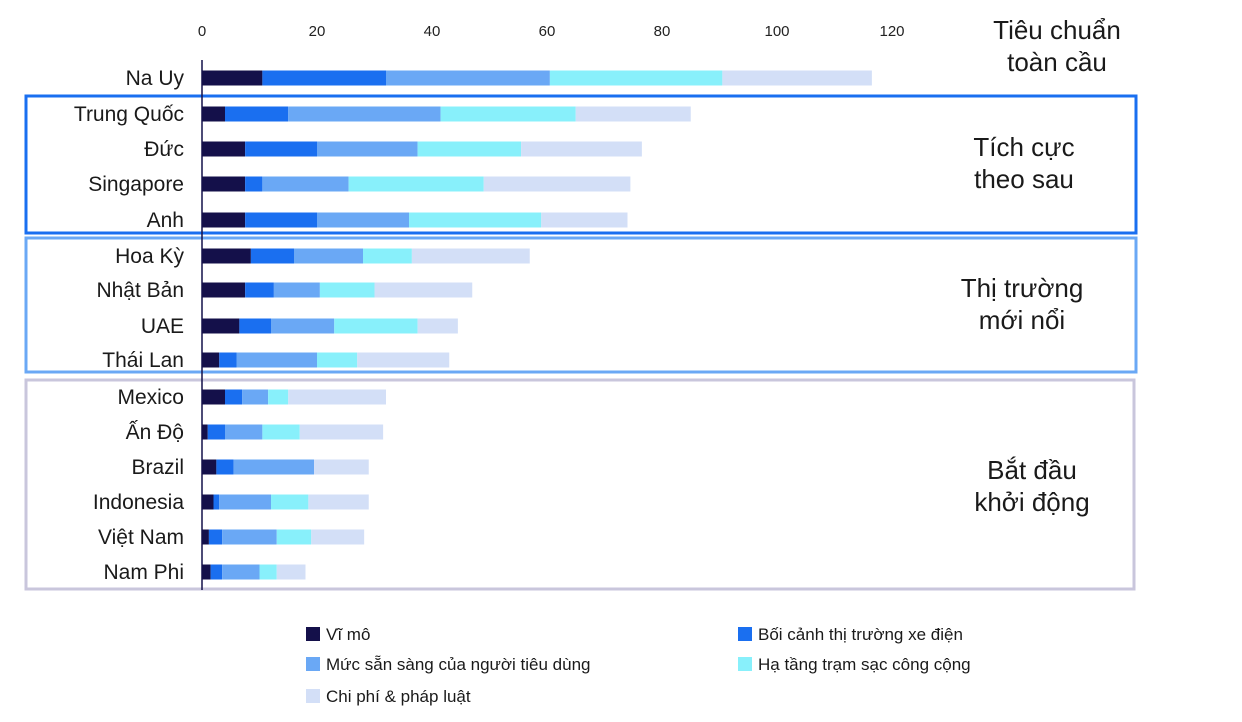 The image size is (1242, 722). I want to click on group-label-tich-cuc-theo-sau: Tích cực theo sau, so click(1023, 163).